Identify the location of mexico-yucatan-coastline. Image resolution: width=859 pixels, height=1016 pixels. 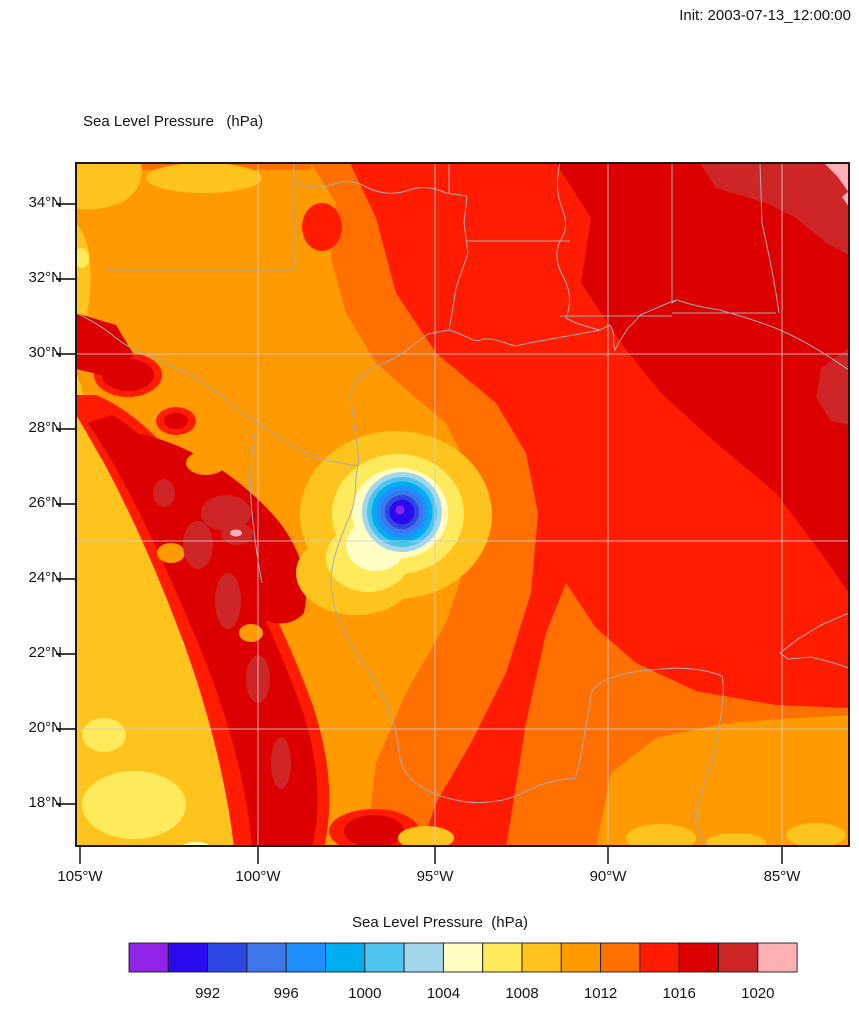
(528, 721).